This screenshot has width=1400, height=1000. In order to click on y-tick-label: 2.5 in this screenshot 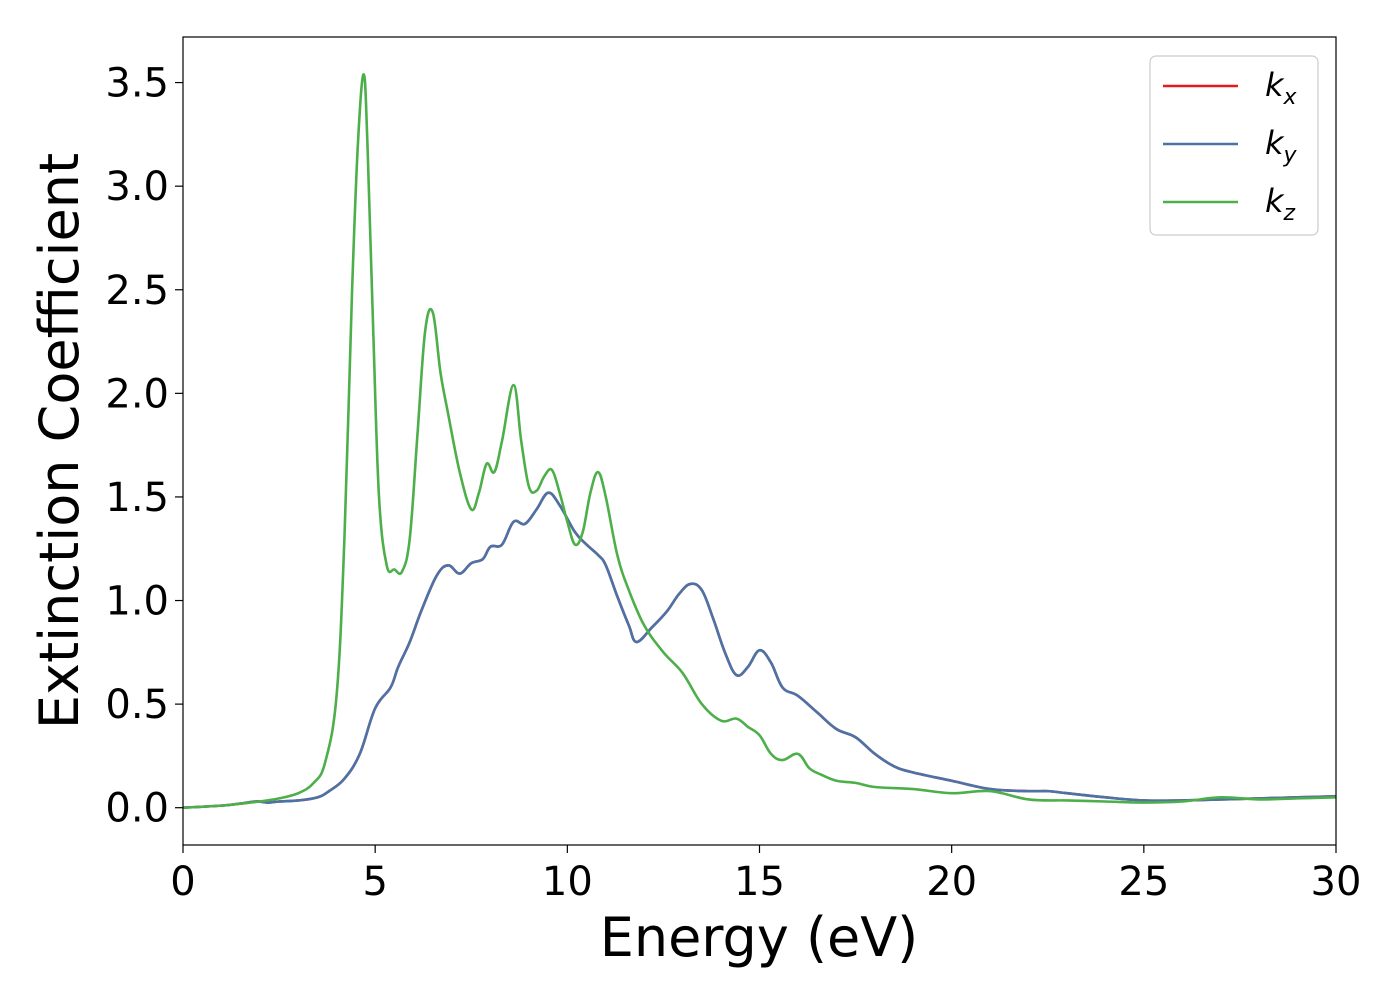, I will do `click(137, 291)`.